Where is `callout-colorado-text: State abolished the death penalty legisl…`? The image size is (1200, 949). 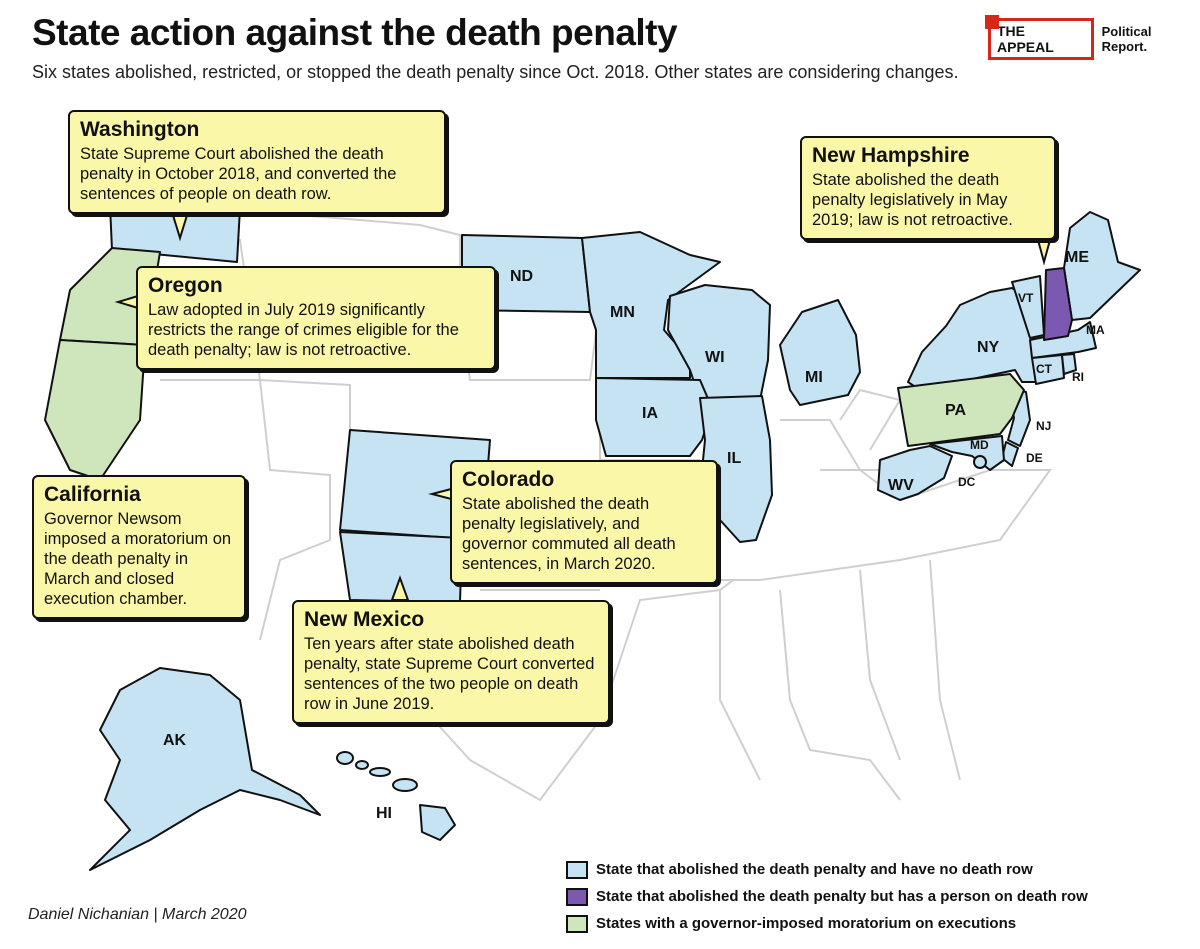 callout-colorado-text: State abolished the death penalty legisl… is located at coordinates (569, 534).